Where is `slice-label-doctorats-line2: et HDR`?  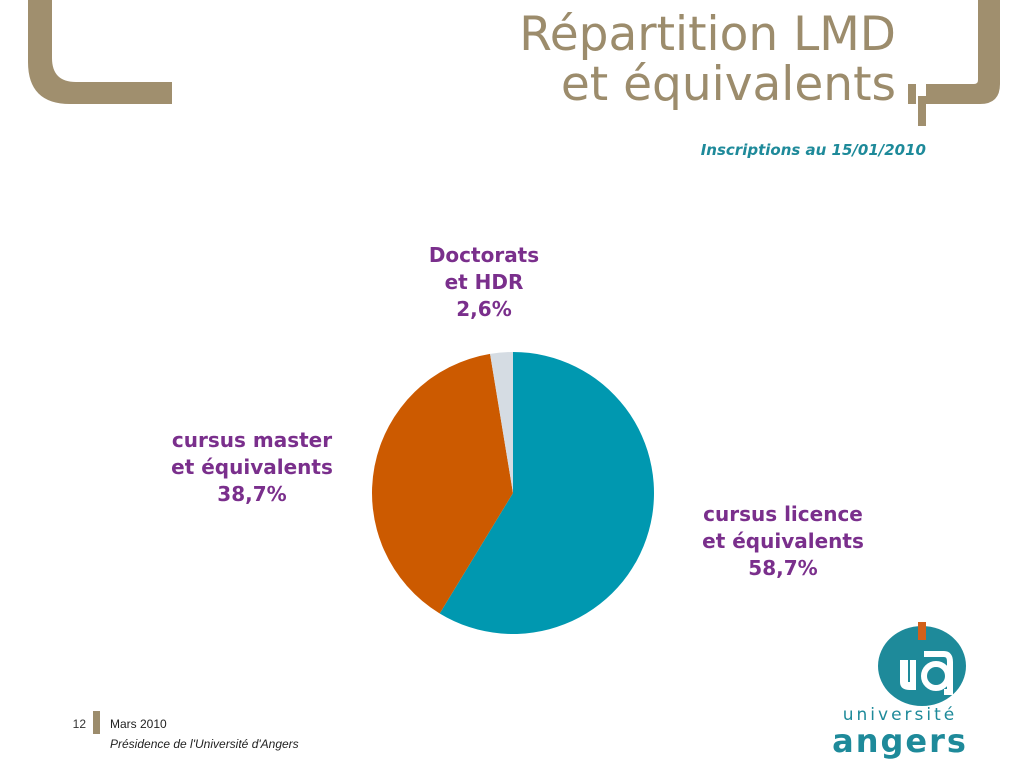 slice-label-doctorats-line2: et HDR is located at coordinates (484, 282).